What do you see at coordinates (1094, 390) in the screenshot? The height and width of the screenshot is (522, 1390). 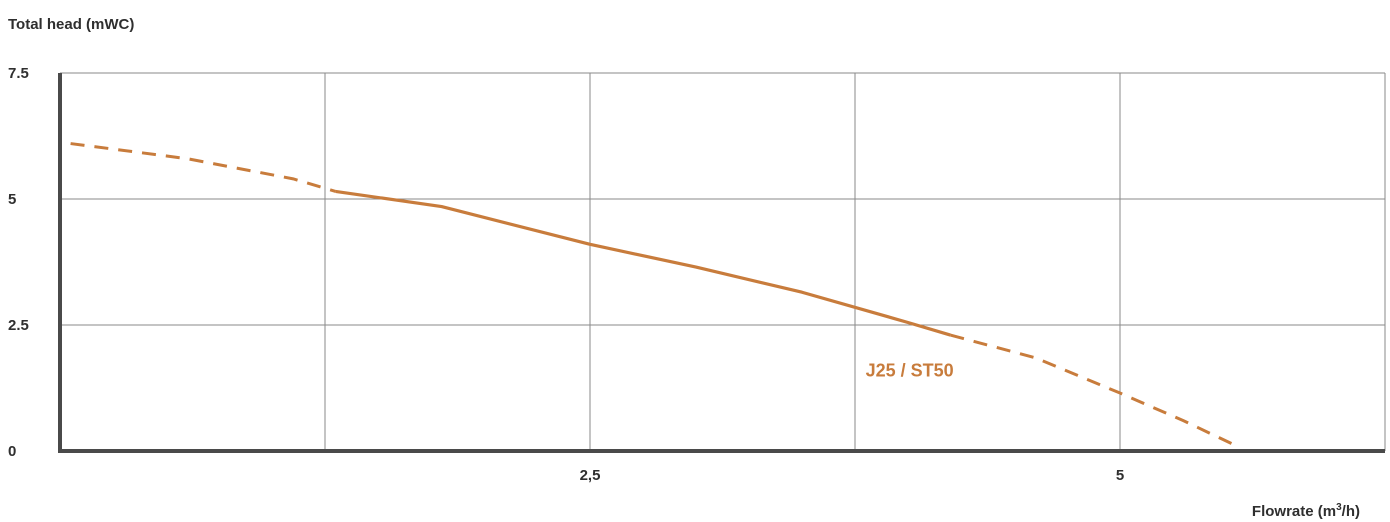 I see `series-curve-dashed-end` at bounding box center [1094, 390].